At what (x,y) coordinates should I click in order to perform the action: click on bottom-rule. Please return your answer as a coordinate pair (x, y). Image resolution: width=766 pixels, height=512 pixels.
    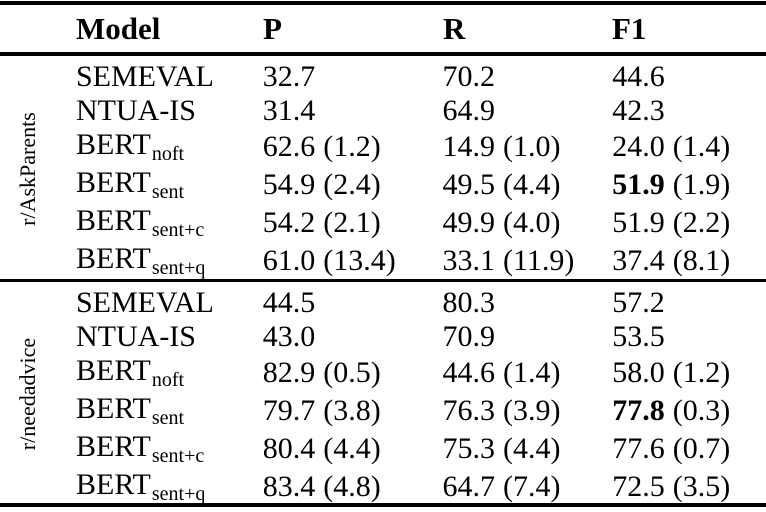
    Looking at the image, I should click on (383, 505).